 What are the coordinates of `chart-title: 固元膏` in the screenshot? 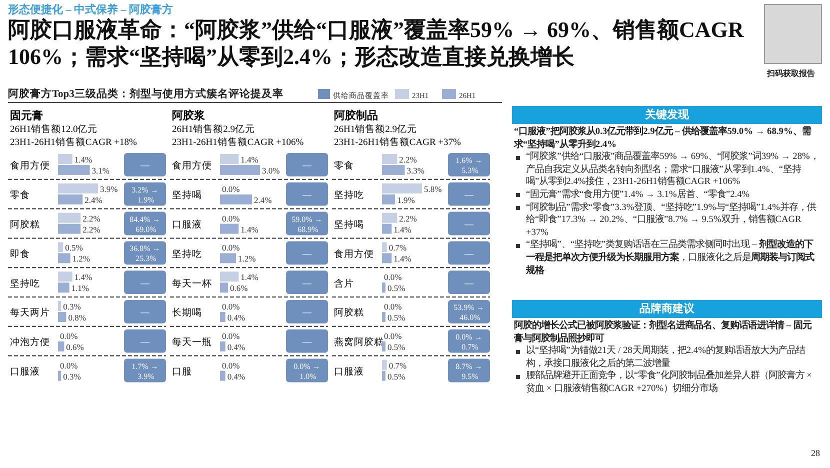 It's located at (26, 115).